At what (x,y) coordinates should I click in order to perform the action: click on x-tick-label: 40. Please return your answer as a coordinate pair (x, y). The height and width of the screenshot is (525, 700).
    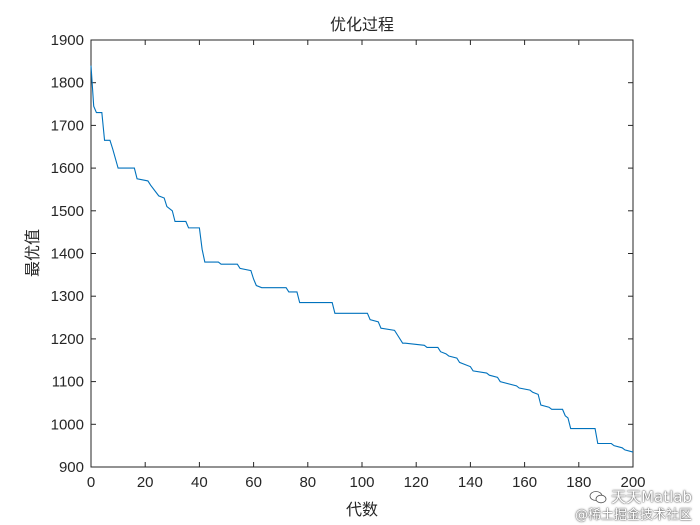
    Looking at the image, I should click on (199, 482).